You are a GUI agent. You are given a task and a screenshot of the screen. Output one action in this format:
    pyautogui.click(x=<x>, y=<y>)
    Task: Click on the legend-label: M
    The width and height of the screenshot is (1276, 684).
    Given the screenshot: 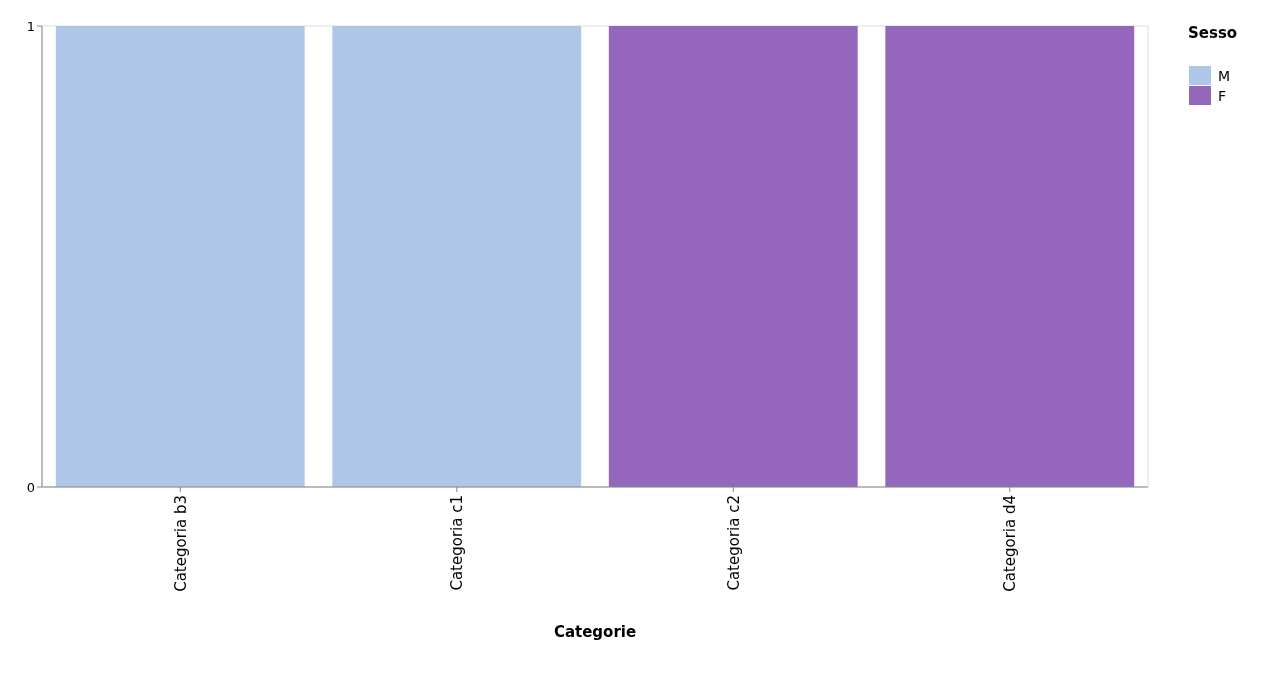 What is the action you would take?
    pyautogui.click(x=1224, y=75)
    